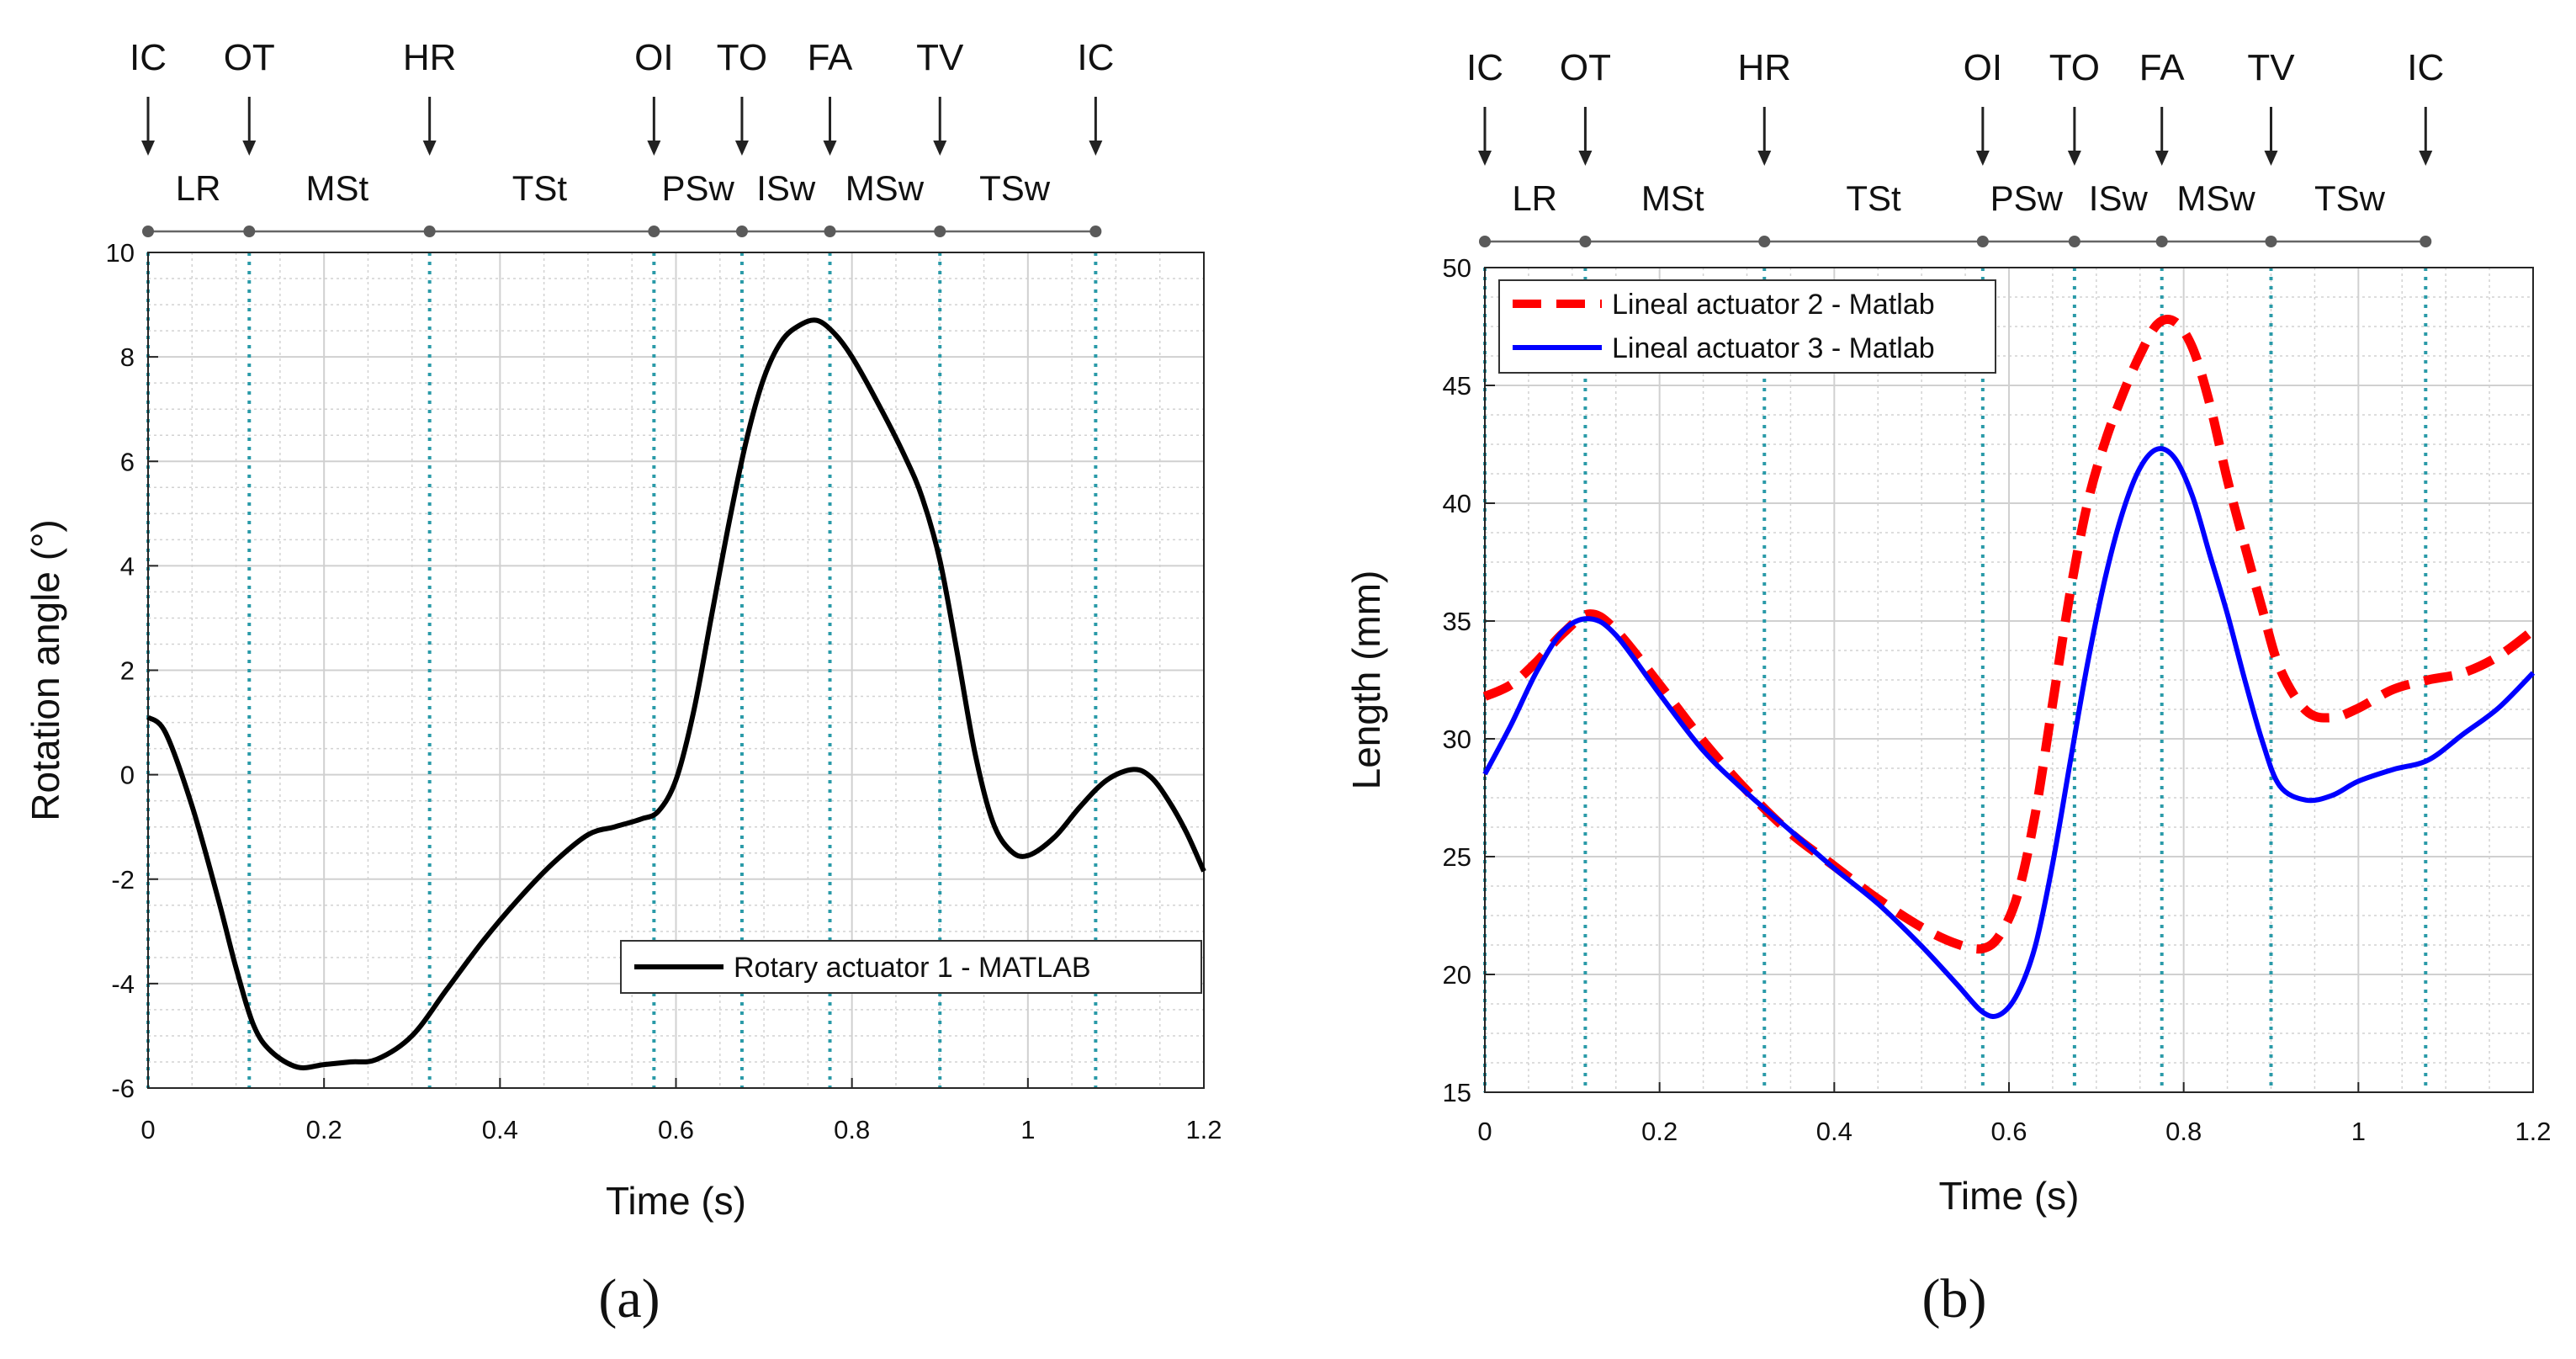 The image size is (2576, 1359). I want to click on y-tick-label: -6, so click(123, 1088).